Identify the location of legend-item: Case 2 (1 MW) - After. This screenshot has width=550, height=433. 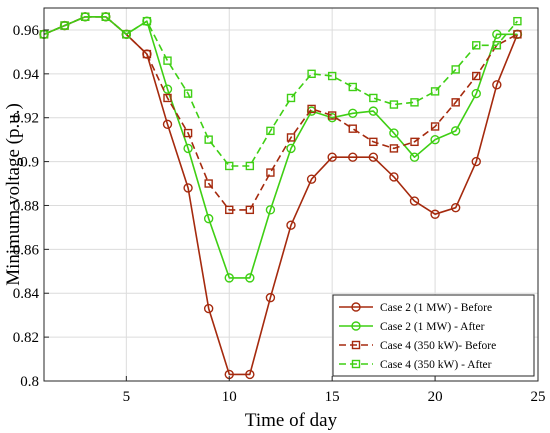
(412, 327).